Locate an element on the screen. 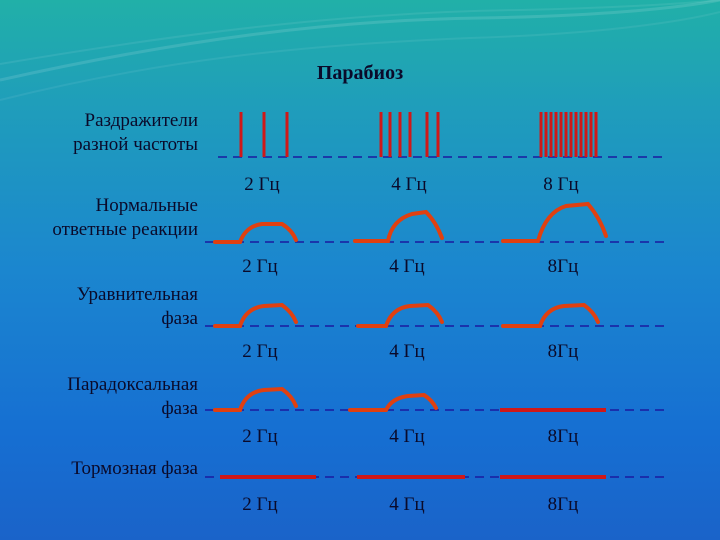  row-label-line: Нормальные is located at coordinates (146, 205).